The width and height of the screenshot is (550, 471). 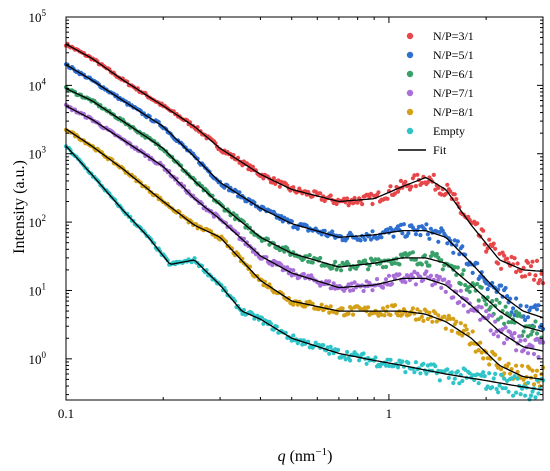 What do you see at coordinates (389, 413) in the screenshot?
I see `x-tick-label: 1` at bounding box center [389, 413].